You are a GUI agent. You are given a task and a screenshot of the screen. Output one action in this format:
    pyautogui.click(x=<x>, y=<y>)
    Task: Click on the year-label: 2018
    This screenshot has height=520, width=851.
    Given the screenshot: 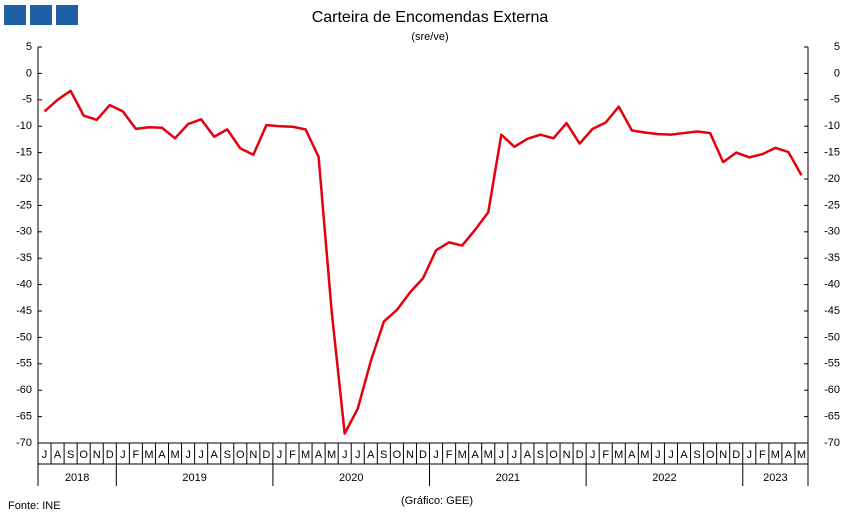 What is the action you would take?
    pyautogui.click(x=77, y=478)
    